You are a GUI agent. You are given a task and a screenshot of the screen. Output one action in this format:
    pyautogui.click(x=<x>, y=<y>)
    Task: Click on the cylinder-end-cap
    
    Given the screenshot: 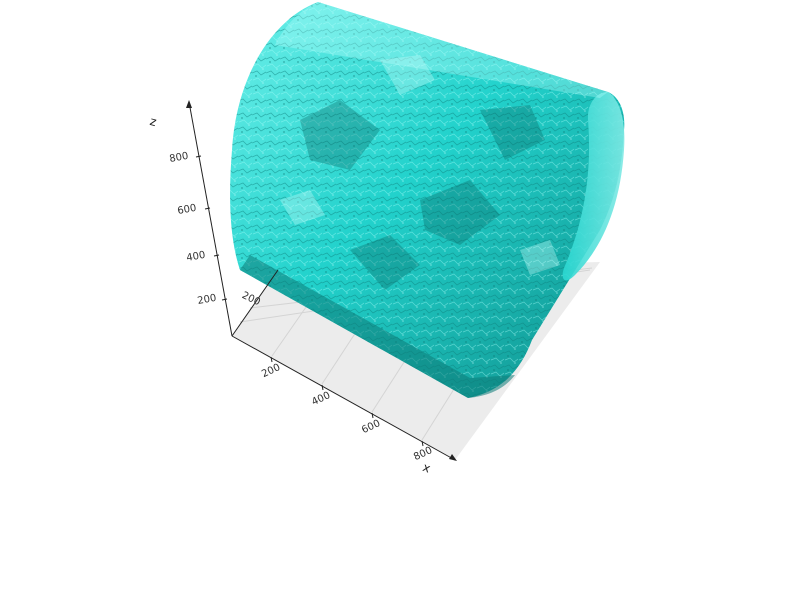 What is the action you would take?
    pyautogui.click(x=593, y=186)
    